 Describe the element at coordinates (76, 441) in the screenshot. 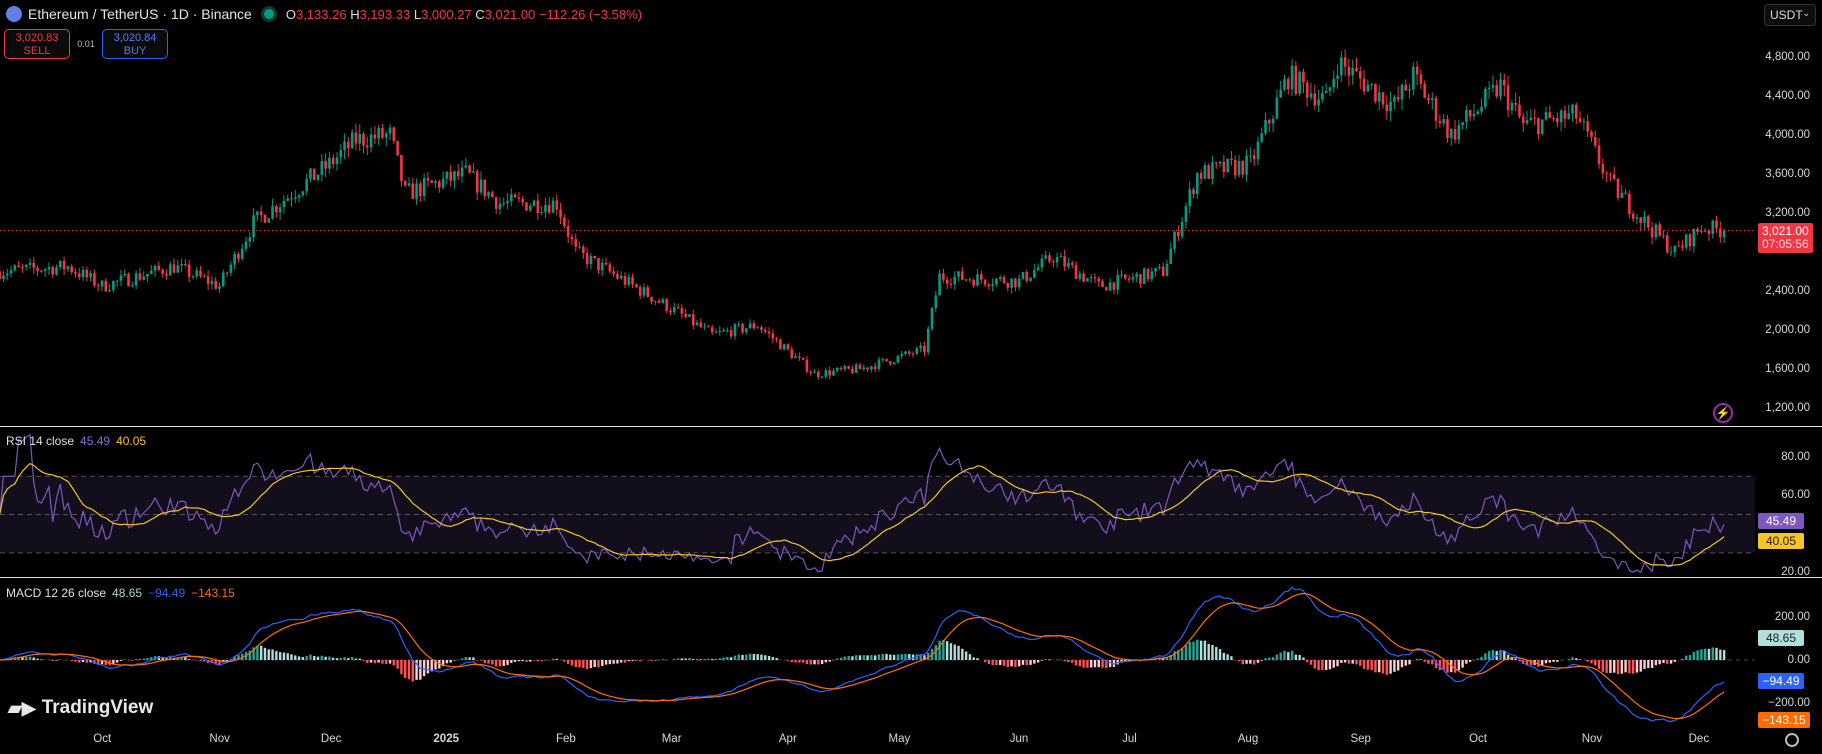

I see `rsi-legend: RSI 14 close 45.49 40.05` at that location.